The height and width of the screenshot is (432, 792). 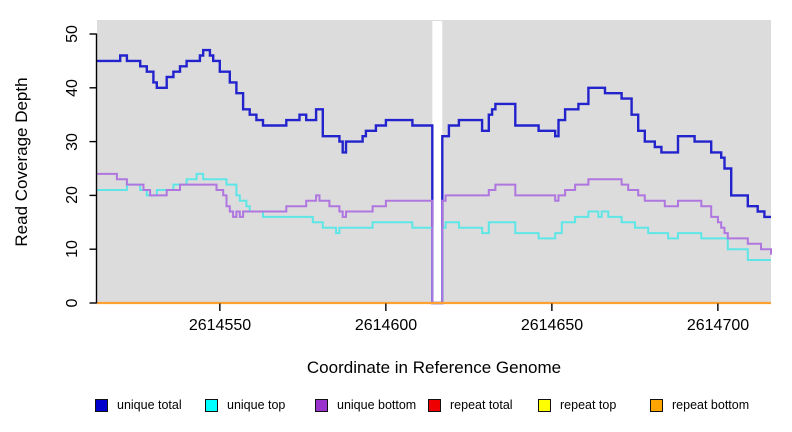 What do you see at coordinates (149, 405) in the screenshot?
I see `legend-label: unique total` at bounding box center [149, 405].